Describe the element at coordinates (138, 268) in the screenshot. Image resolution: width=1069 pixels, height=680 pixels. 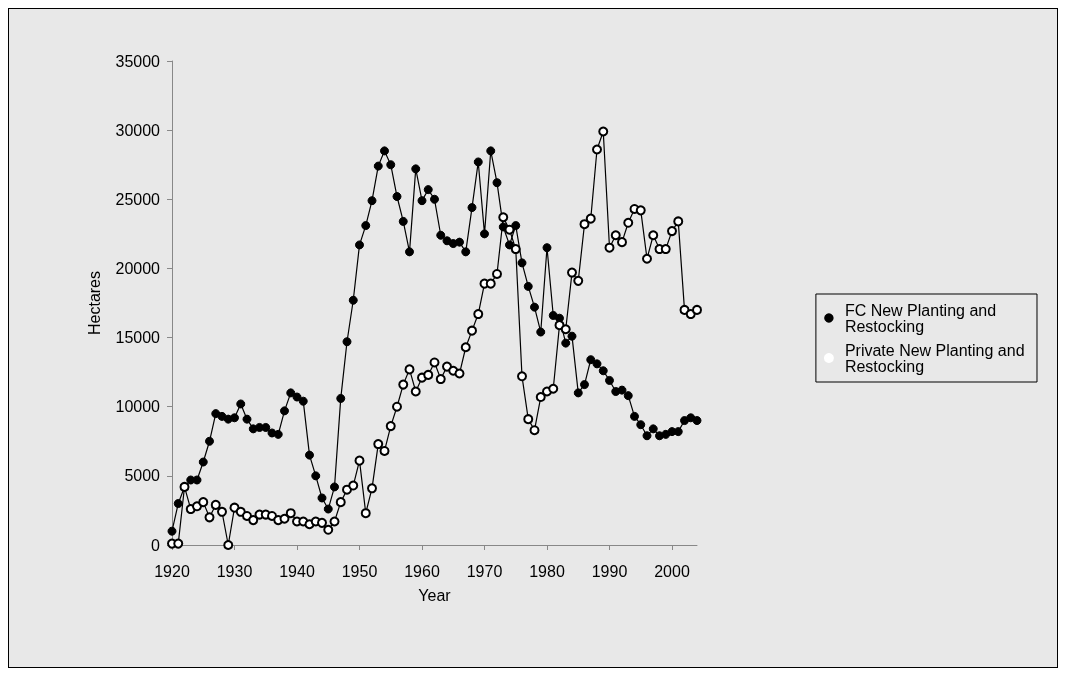
I see `y-tick-label: 20000` at that location.